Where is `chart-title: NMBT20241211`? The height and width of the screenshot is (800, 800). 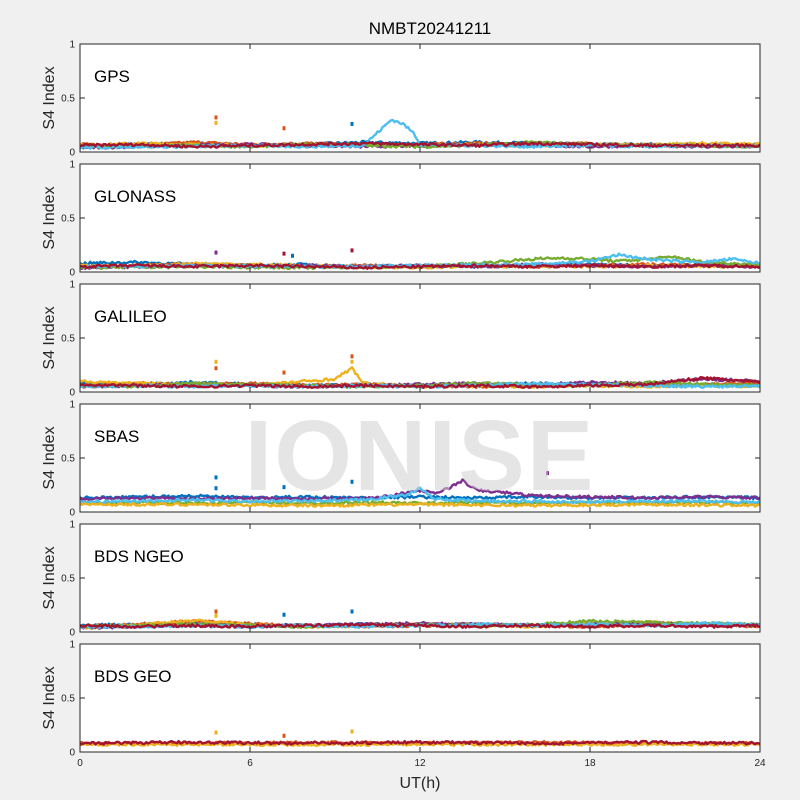
chart-title: NMBT20241211 is located at coordinates (430, 28).